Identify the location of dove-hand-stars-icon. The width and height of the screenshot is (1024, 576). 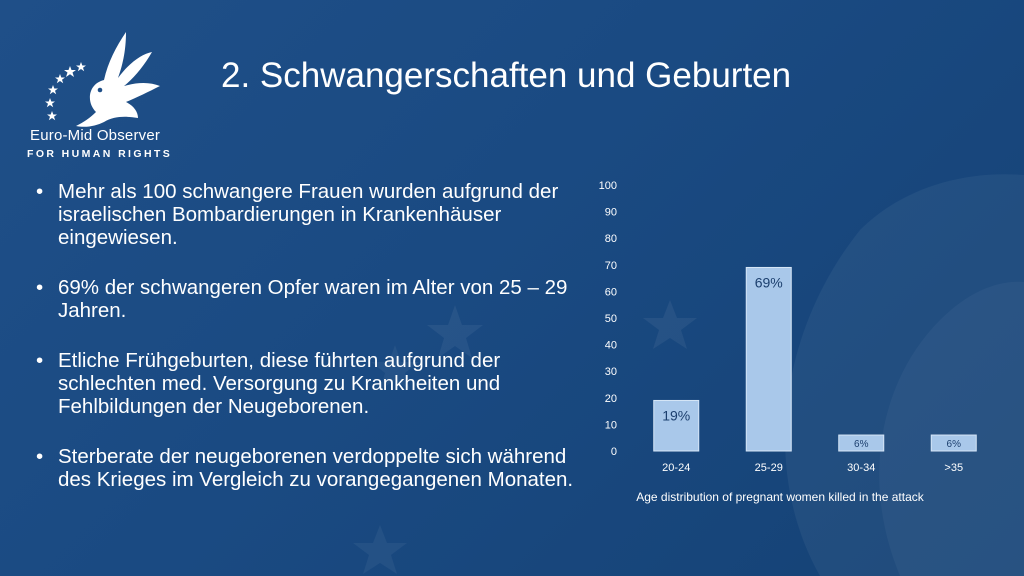
(102, 79).